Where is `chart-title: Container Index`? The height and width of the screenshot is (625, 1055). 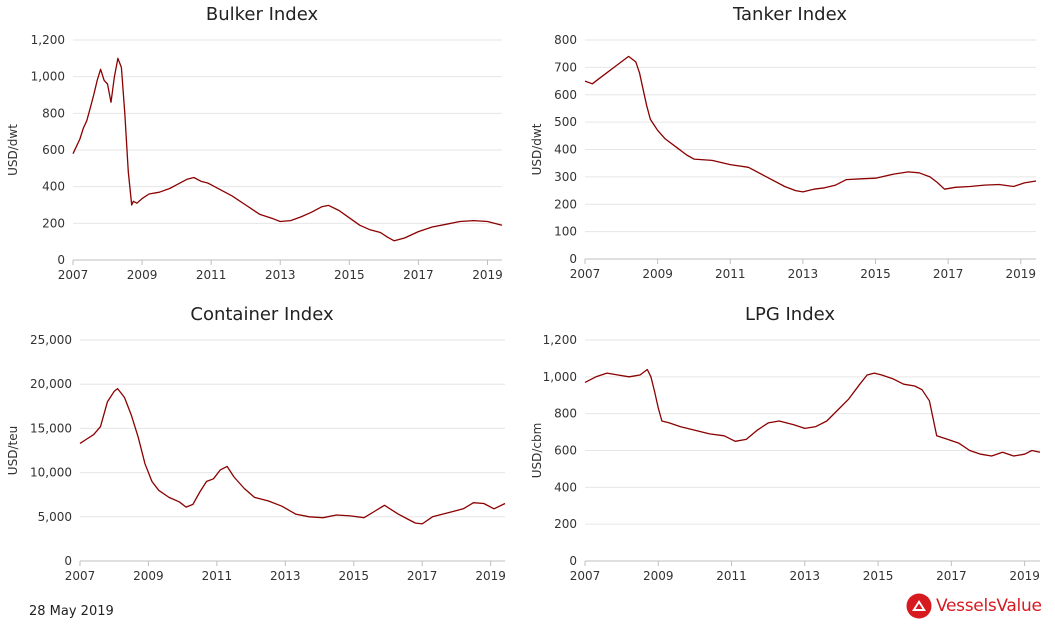 chart-title: Container Index is located at coordinates (262, 314).